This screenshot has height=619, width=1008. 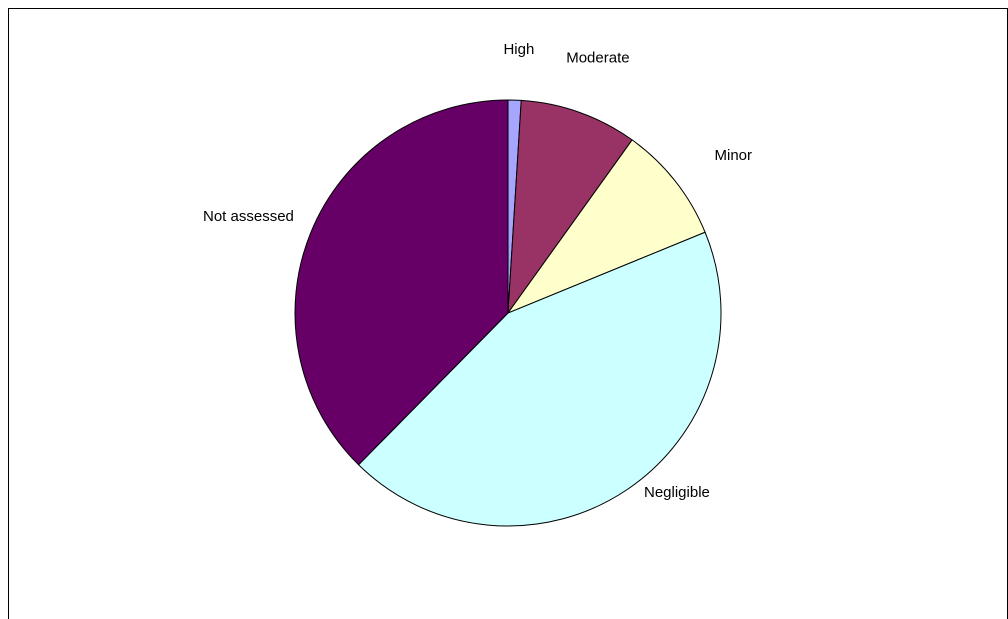 What do you see at coordinates (570, 206) in the screenshot?
I see `pie-slice-moderate` at bounding box center [570, 206].